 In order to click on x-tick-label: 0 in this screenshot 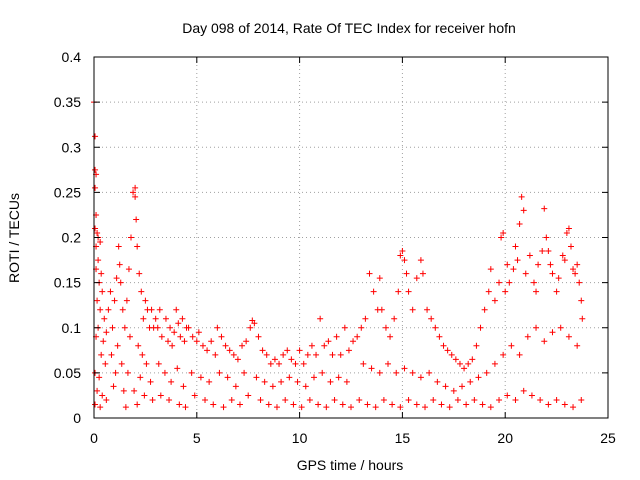, I will do `click(94, 438)`.